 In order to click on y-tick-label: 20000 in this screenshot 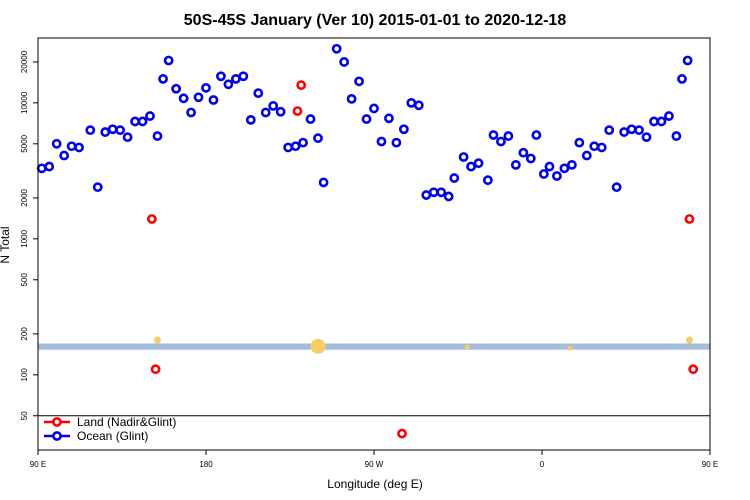, I will do `click(24, 61)`.